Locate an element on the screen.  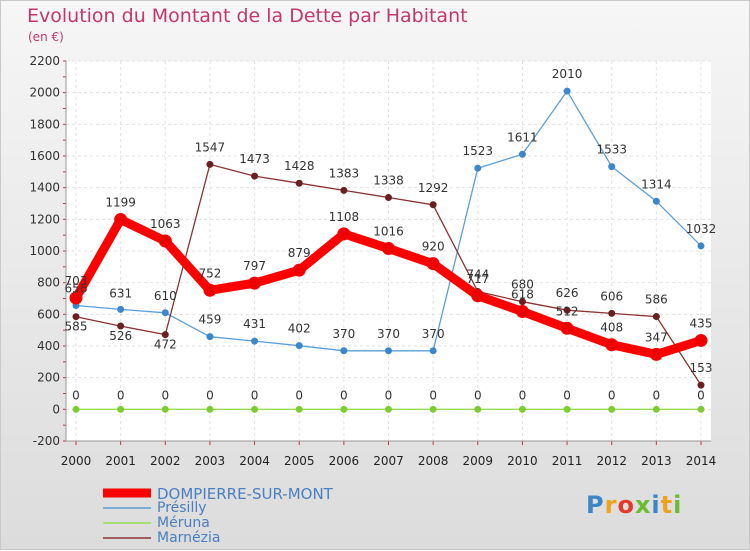
data-label-0: 703 is located at coordinates (76, 281).